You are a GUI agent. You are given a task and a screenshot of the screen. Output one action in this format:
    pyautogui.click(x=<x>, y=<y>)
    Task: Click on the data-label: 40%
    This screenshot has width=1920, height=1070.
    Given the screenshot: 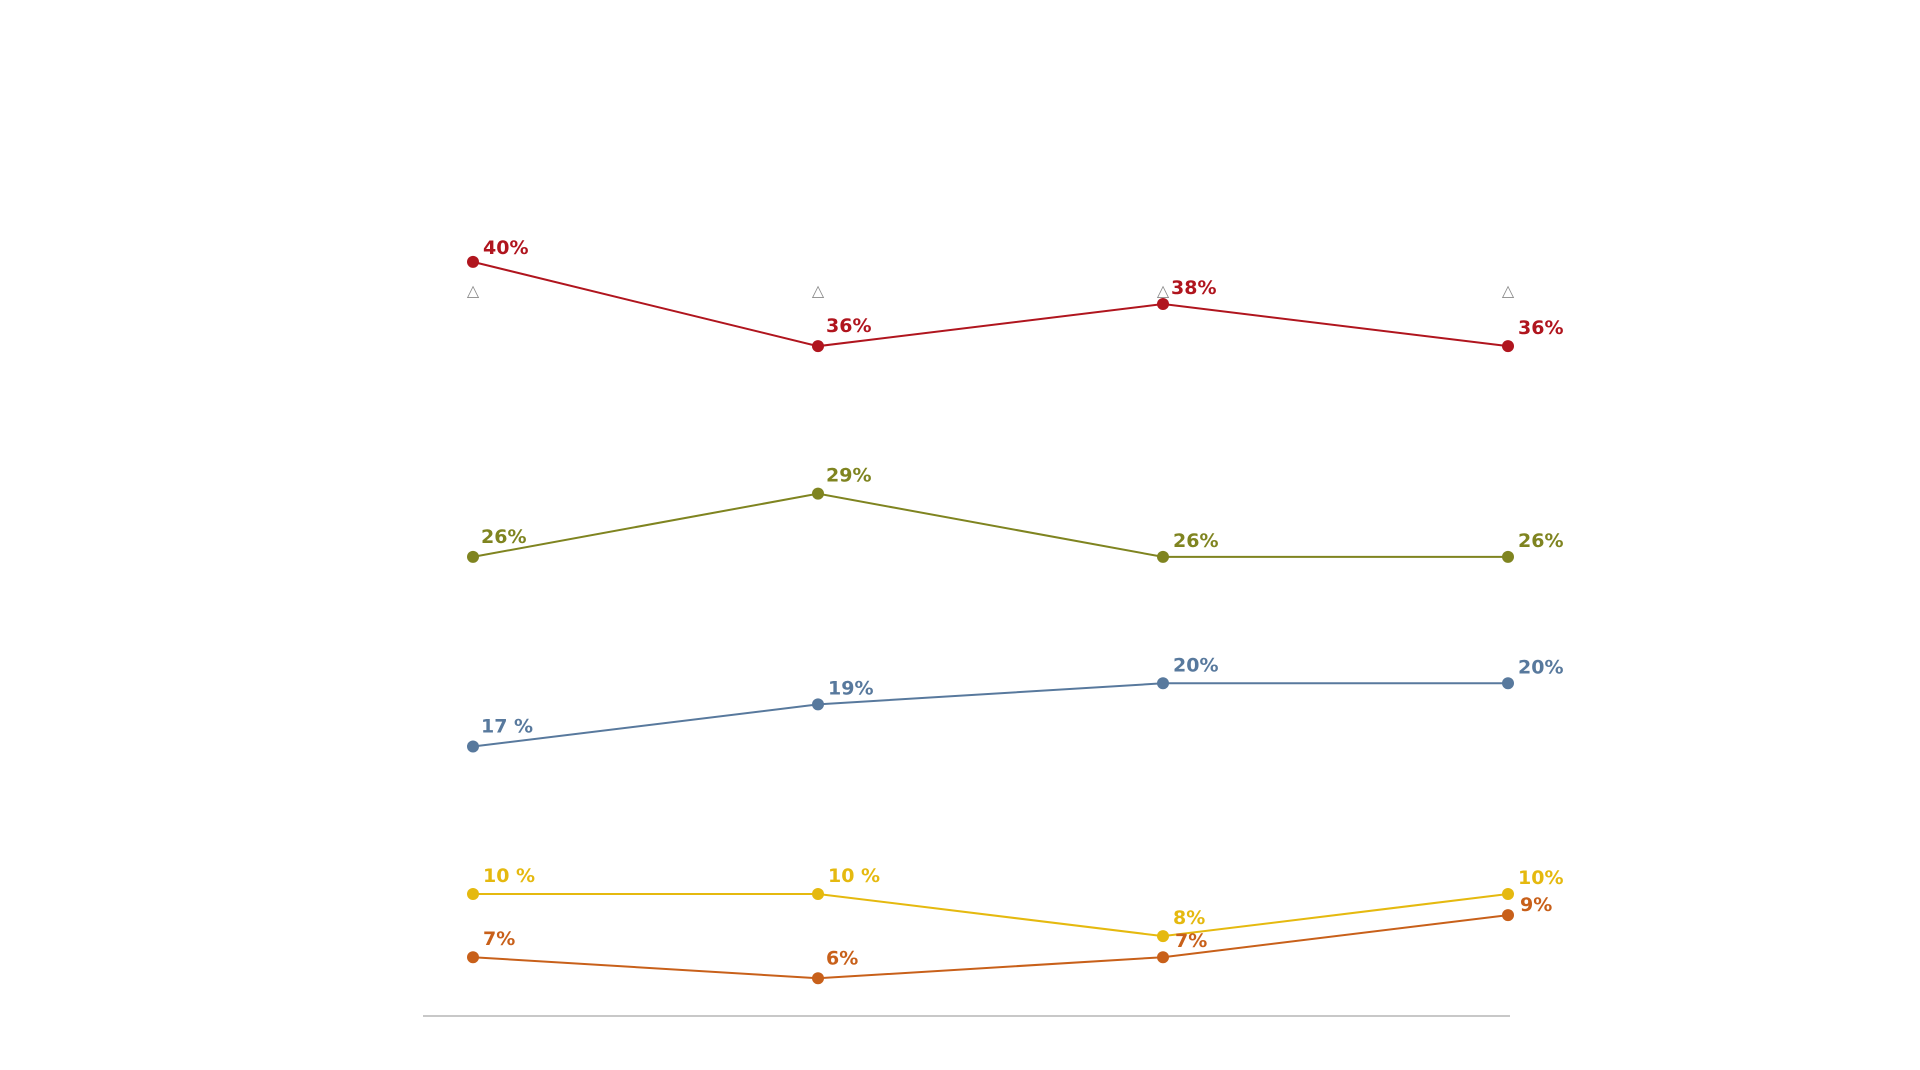 What is the action you would take?
    pyautogui.click(x=505, y=248)
    